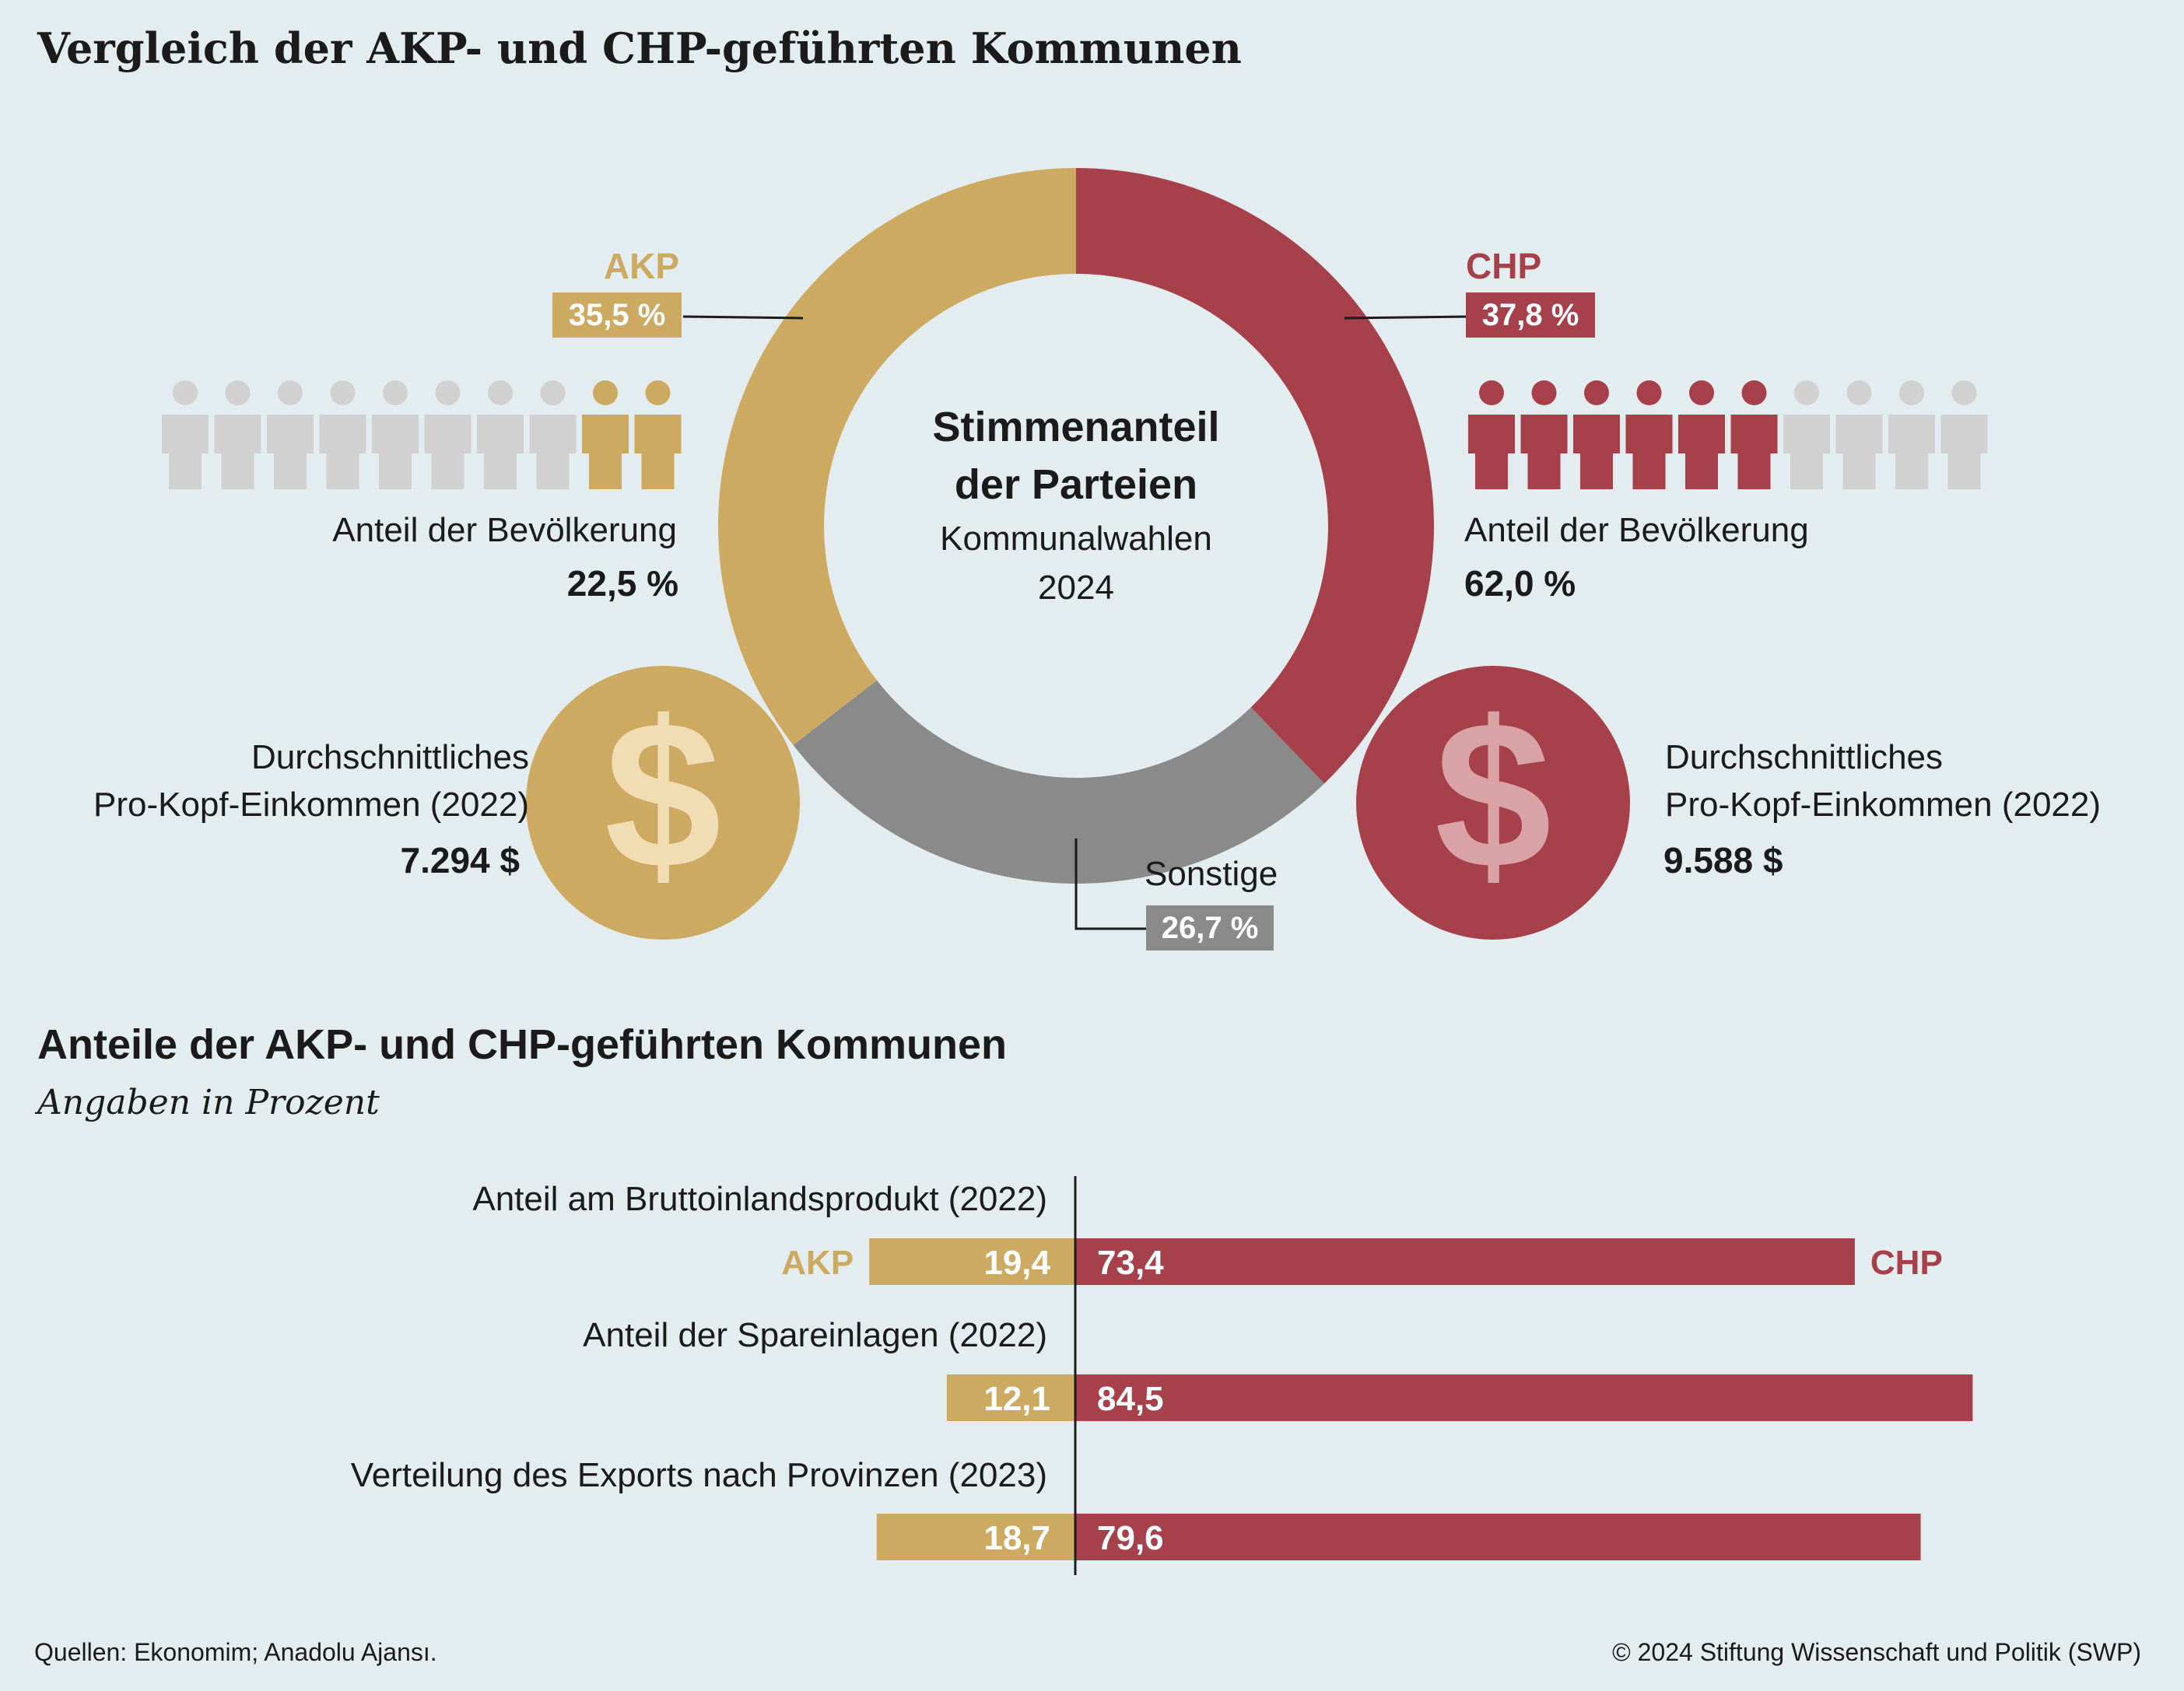 This screenshot has width=2184, height=1691. What do you see at coordinates (1407, 317) in the screenshot?
I see `chp-leader-line` at bounding box center [1407, 317].